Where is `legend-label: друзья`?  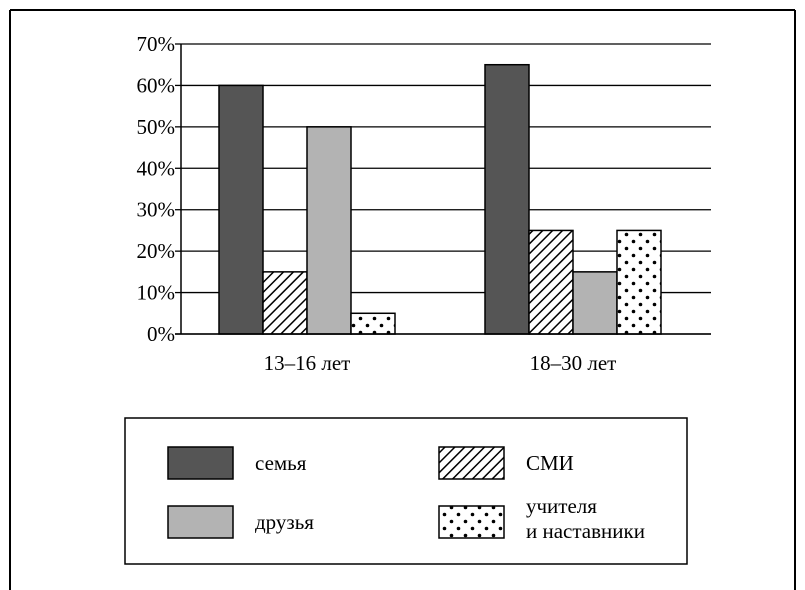
legend-label: друзья is located at coordinates (284, 522).